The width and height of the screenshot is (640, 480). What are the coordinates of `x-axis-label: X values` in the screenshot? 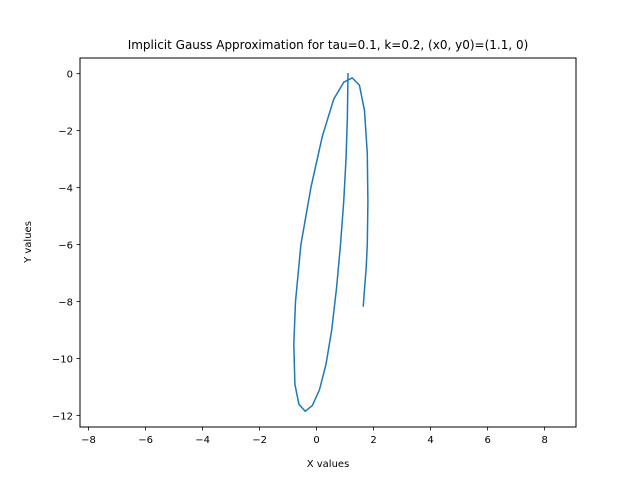 It's located at (328, 464).